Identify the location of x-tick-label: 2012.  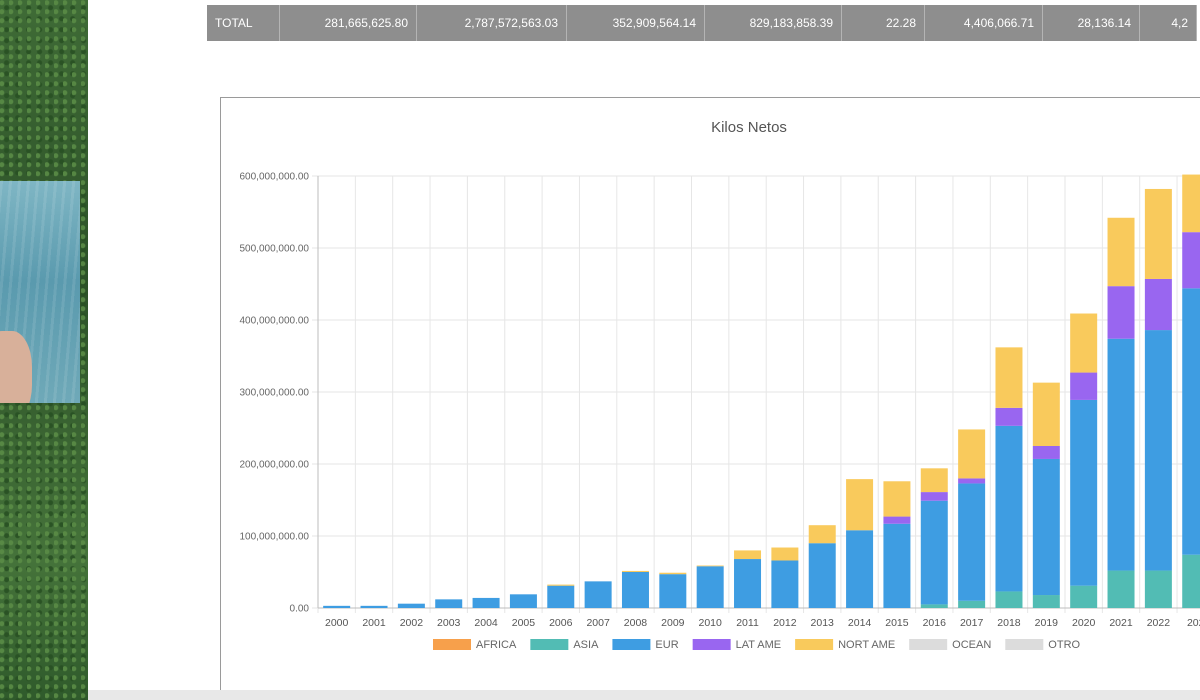
(785, 623).